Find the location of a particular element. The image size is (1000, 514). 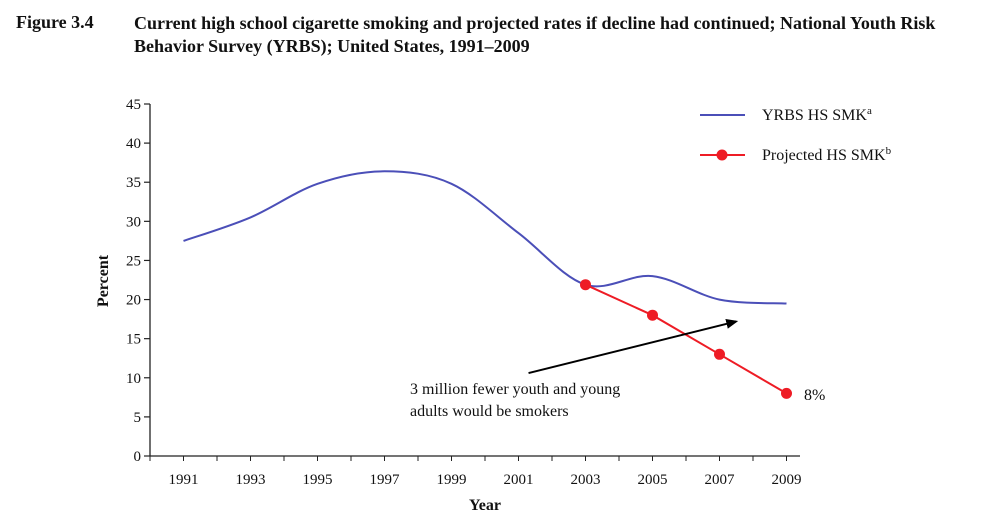

y-tick-label: 25 is located at coordinates (133, 261).